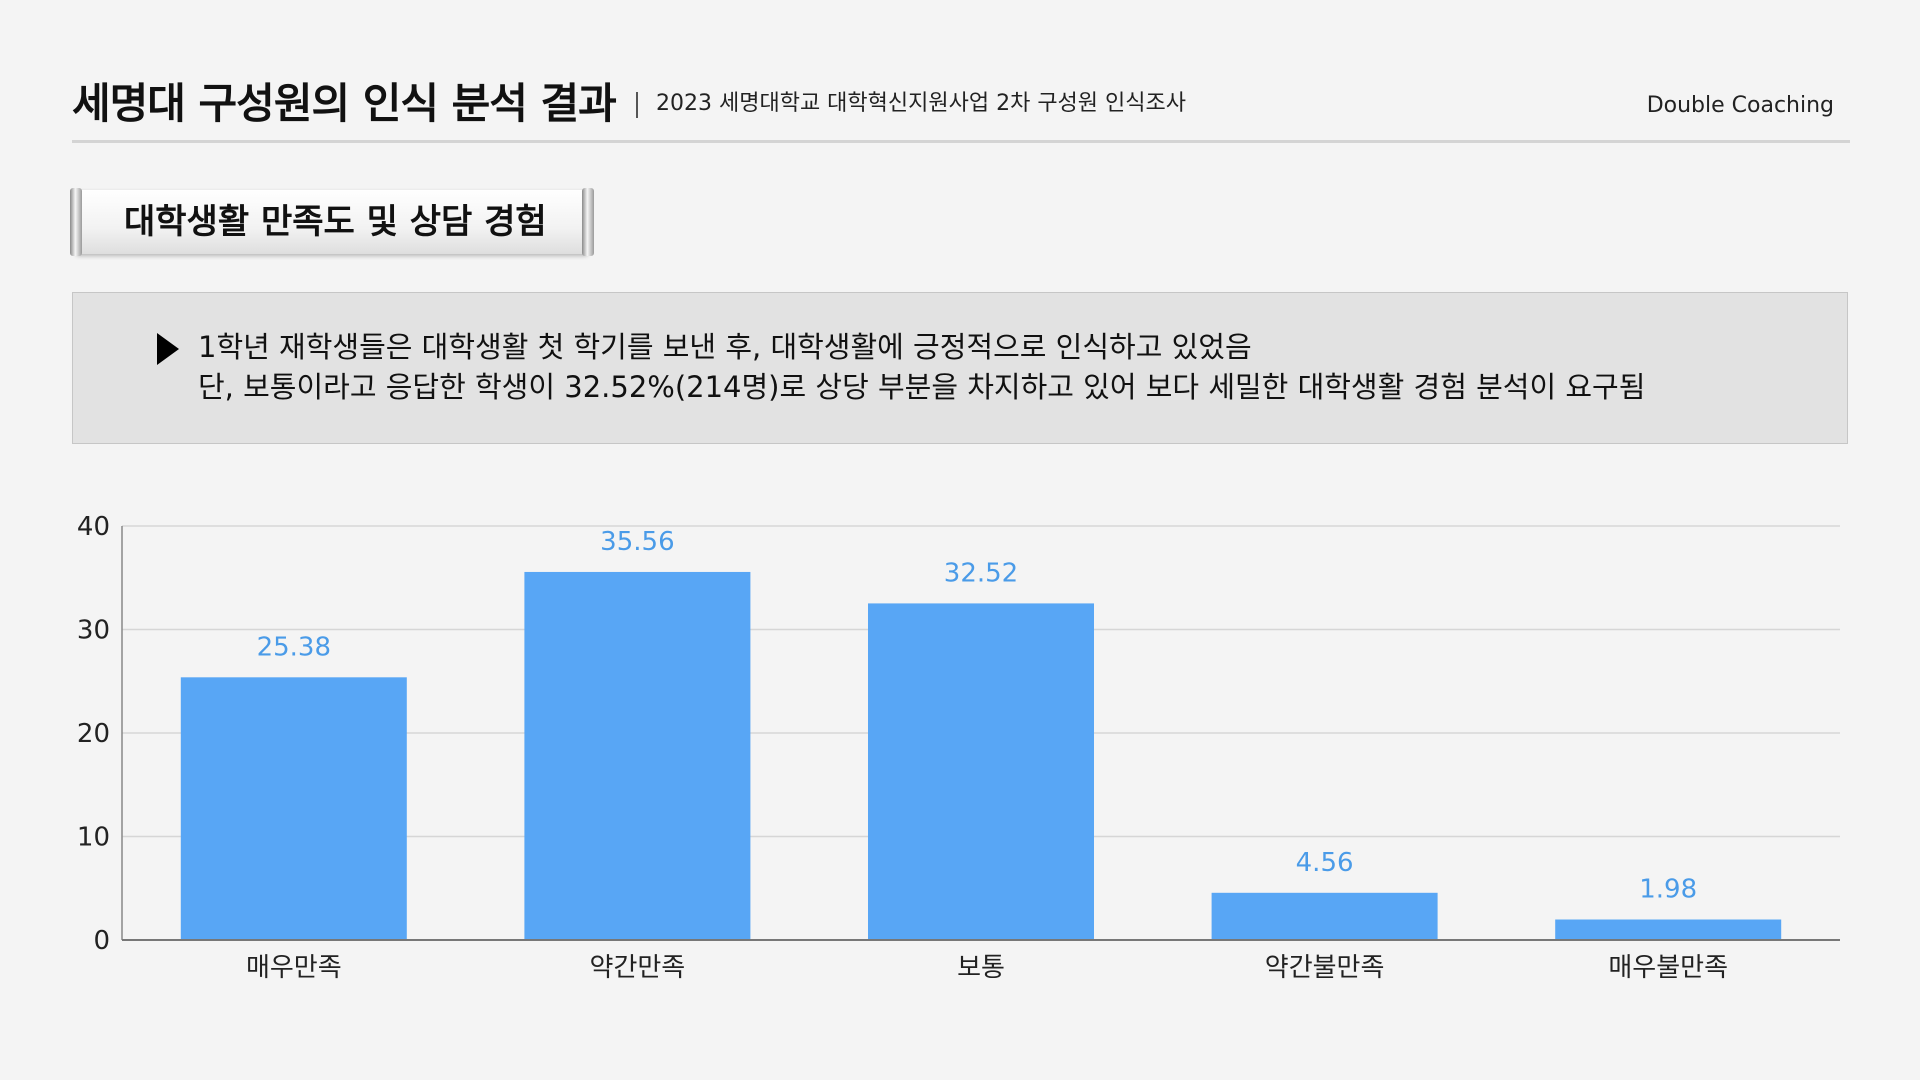  I want to click on section-title: 대학생활 만족도 및 상담 경험, so click(335, 222).